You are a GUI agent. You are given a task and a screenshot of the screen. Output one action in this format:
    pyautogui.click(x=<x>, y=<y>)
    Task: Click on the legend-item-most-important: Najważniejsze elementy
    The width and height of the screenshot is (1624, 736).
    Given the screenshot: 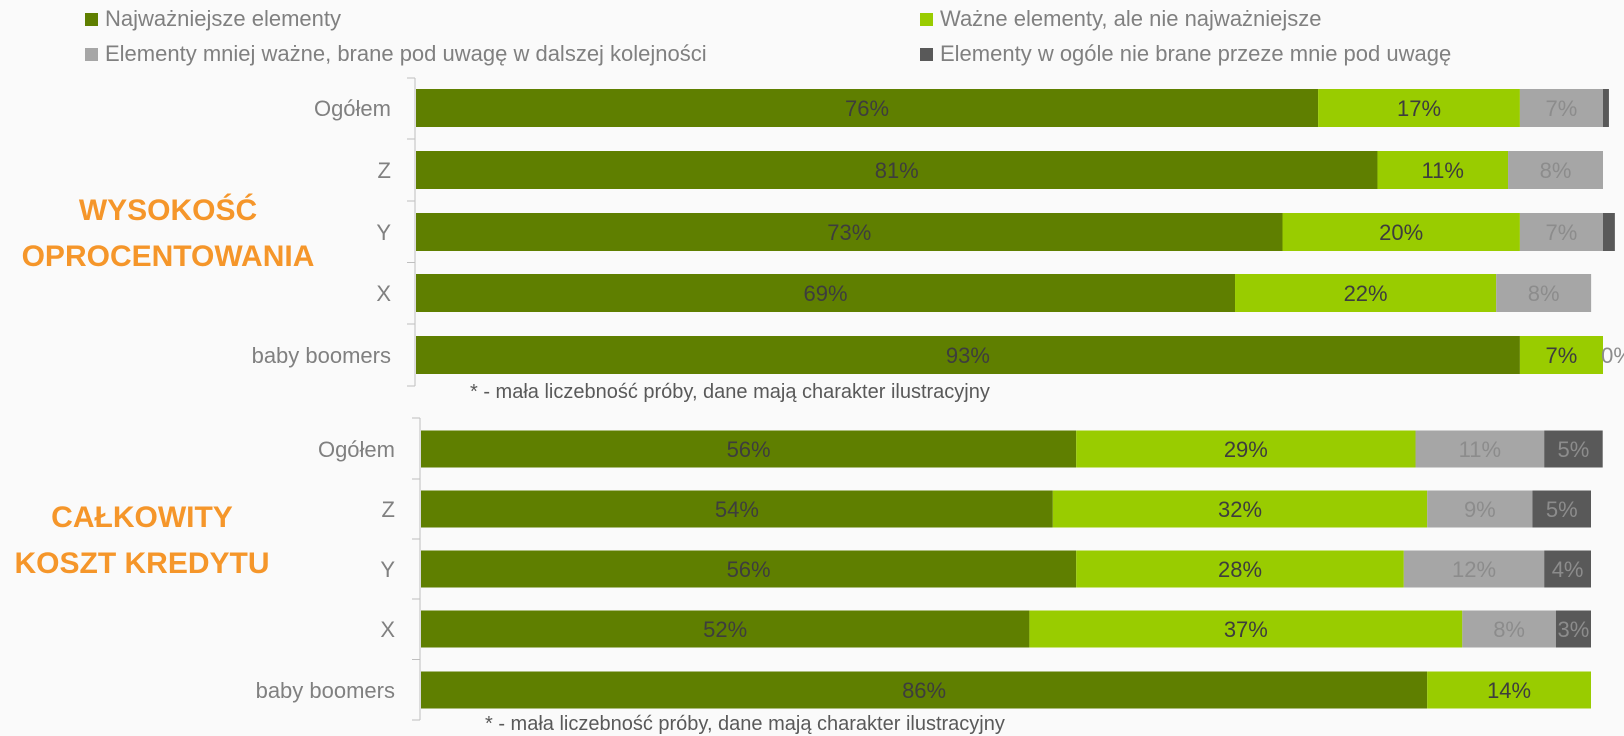 What is the action you would take?
    pyautogui.click(x=213, y=19)
    